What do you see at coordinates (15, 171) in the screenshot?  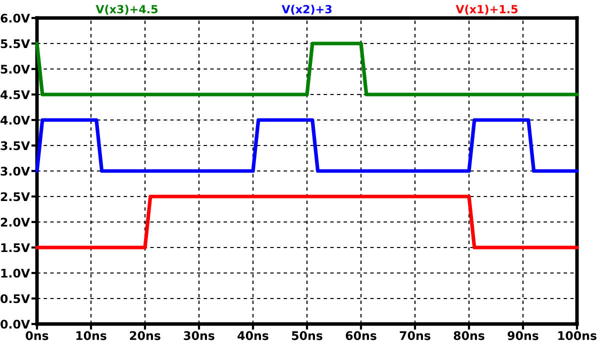 I see `y-tick-label: 3.0V` at bounding box center [15, 171].